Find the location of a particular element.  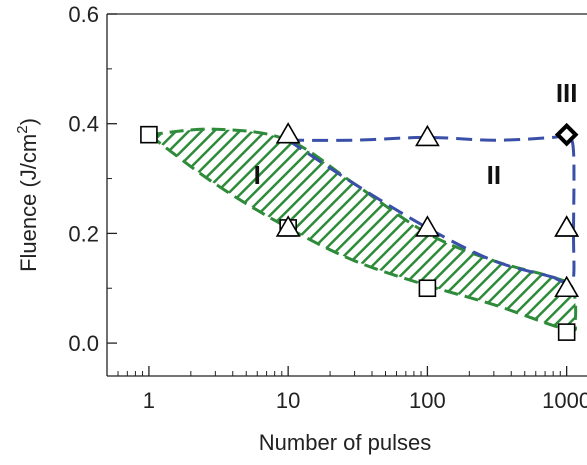

y-tick-label: 0.4 is located at coordinates (83, 124).